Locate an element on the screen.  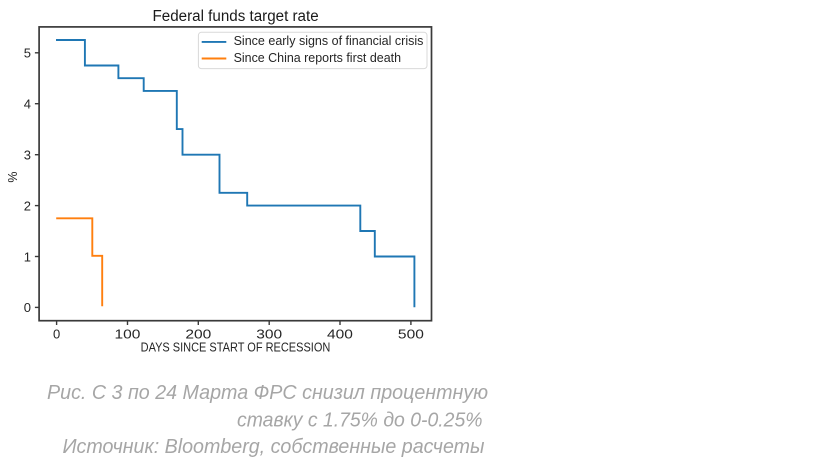
svg-text: 300 is located at coordinates (269, 334).